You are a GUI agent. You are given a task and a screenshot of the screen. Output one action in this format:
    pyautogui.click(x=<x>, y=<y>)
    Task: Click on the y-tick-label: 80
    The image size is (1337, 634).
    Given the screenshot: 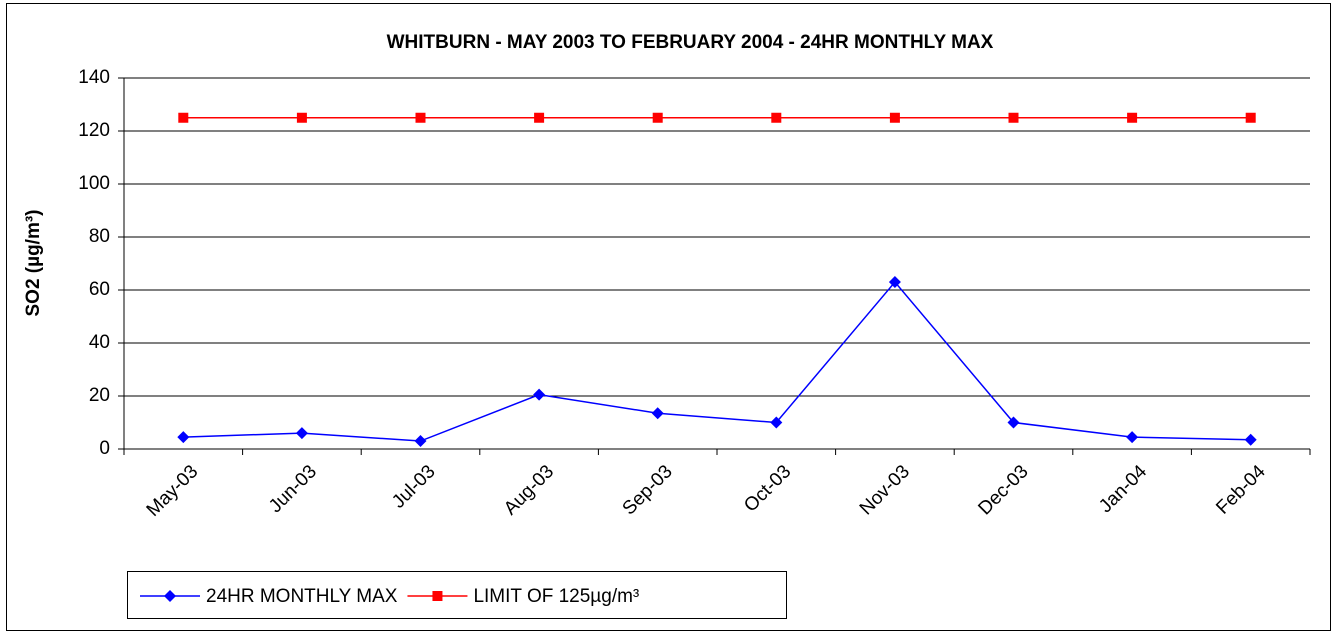 What is the action you would take?
    pyautogui.click(x=99, y=236)
    